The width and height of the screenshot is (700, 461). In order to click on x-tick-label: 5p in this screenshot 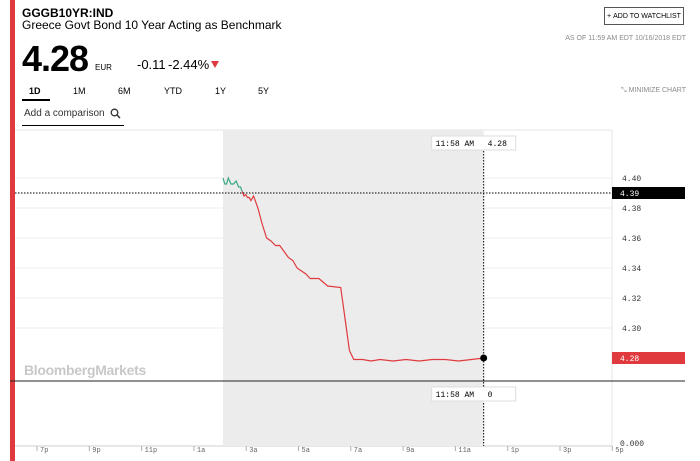, I will do `click(619, 451)`.